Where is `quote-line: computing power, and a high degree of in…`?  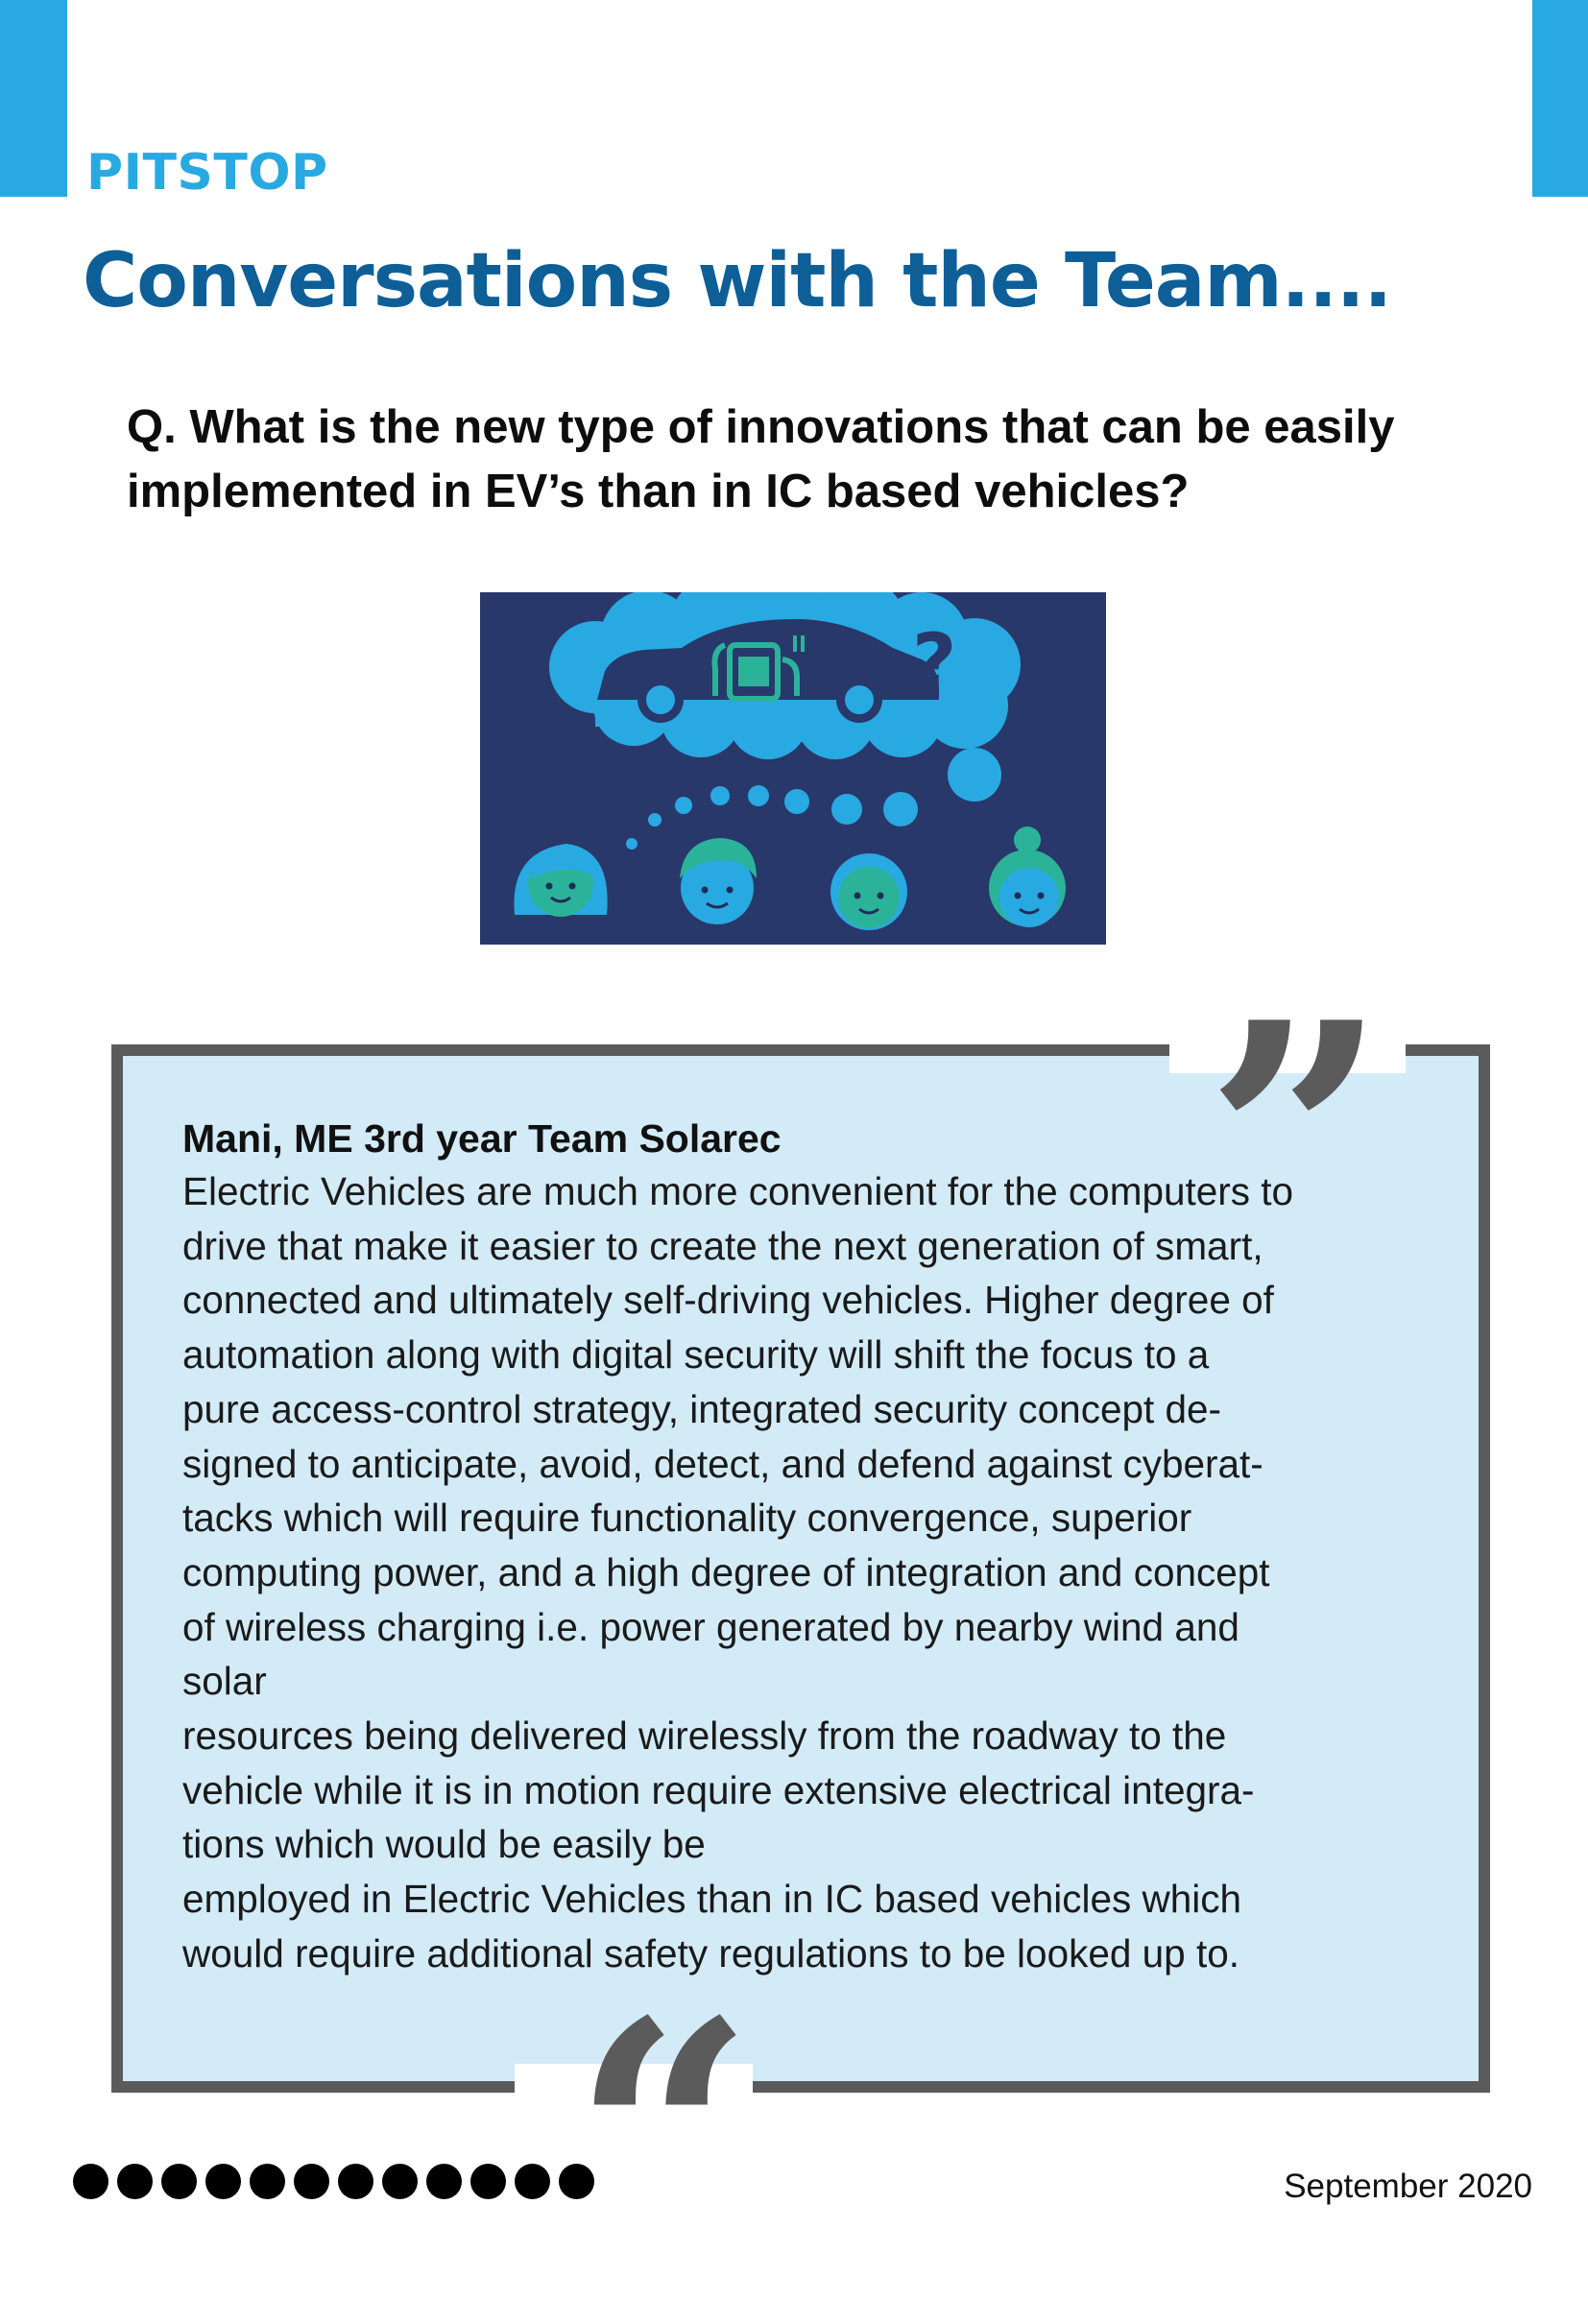 quote-line: computing power, and a high degree of in… is located at coordinates (726, 1571).